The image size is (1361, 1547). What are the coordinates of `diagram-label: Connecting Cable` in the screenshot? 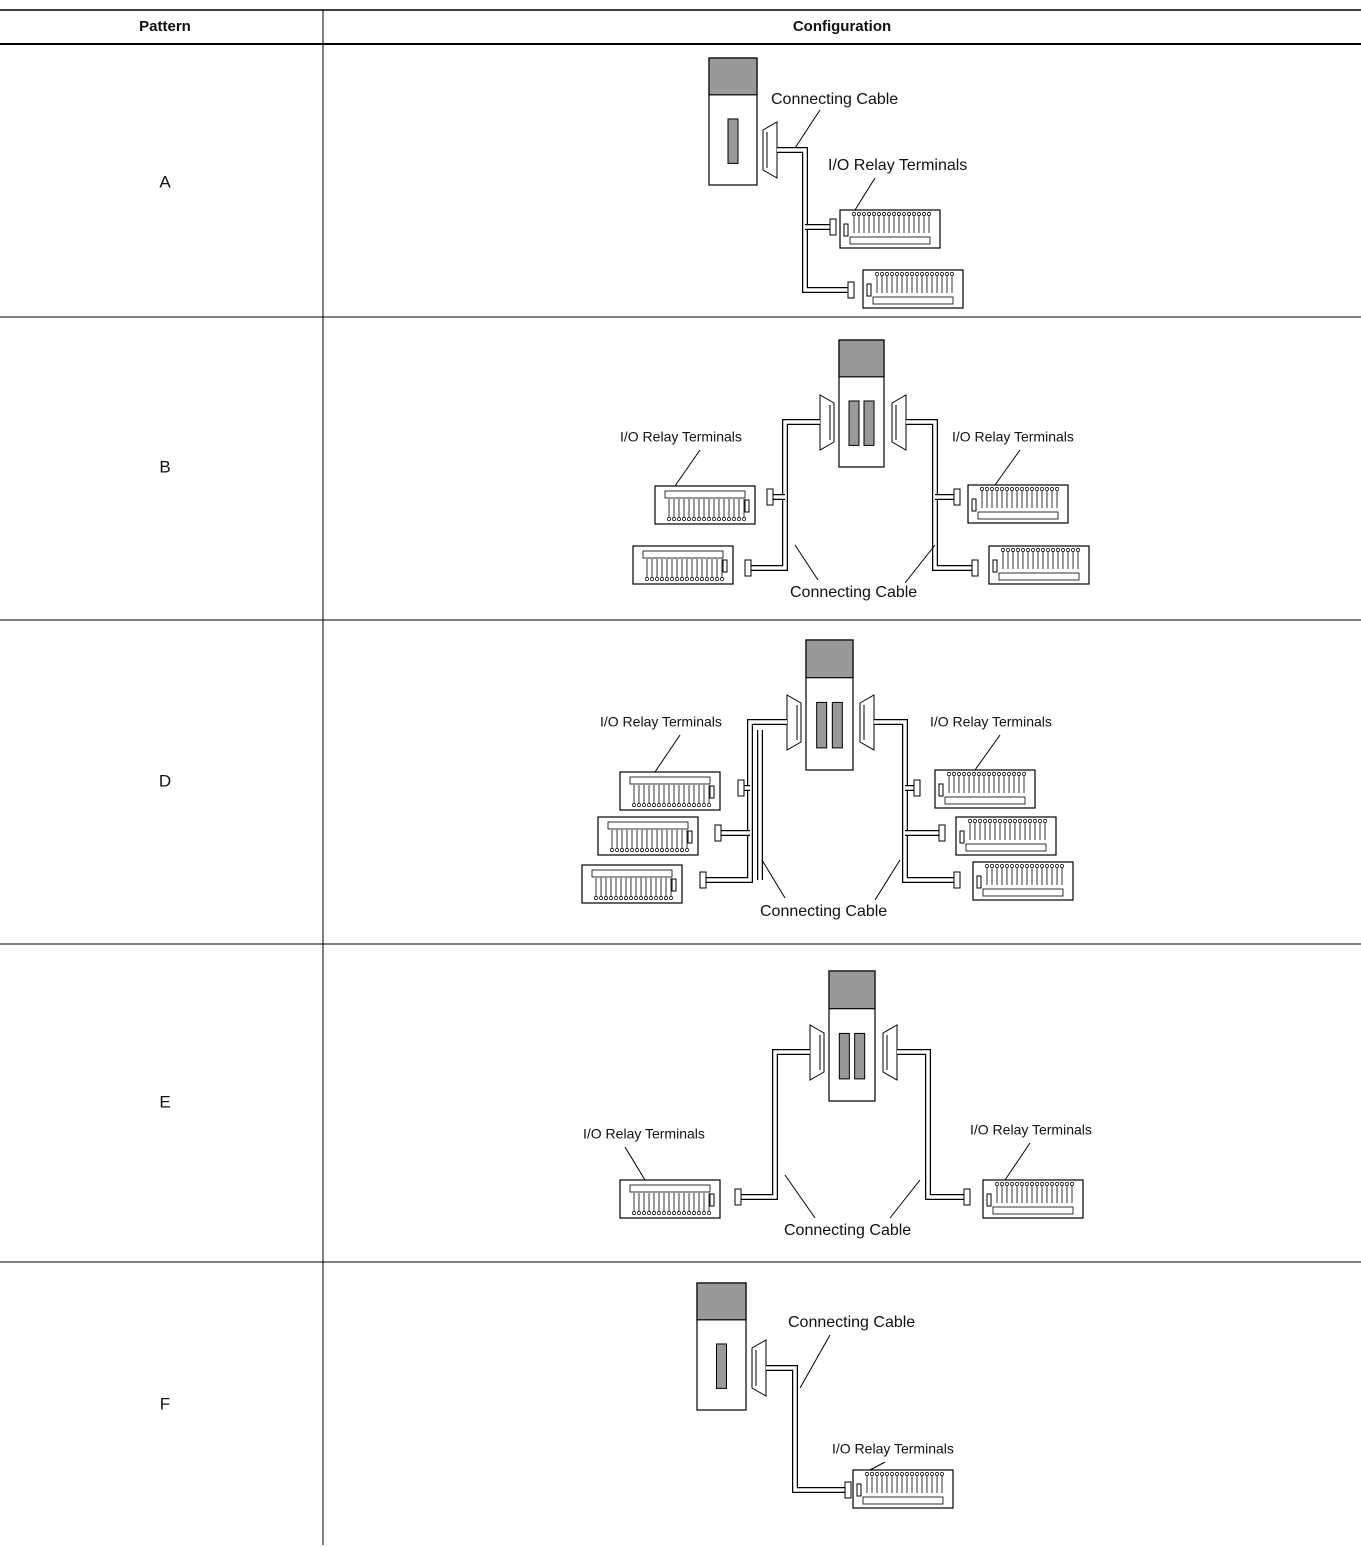 It's located at (853, 592).